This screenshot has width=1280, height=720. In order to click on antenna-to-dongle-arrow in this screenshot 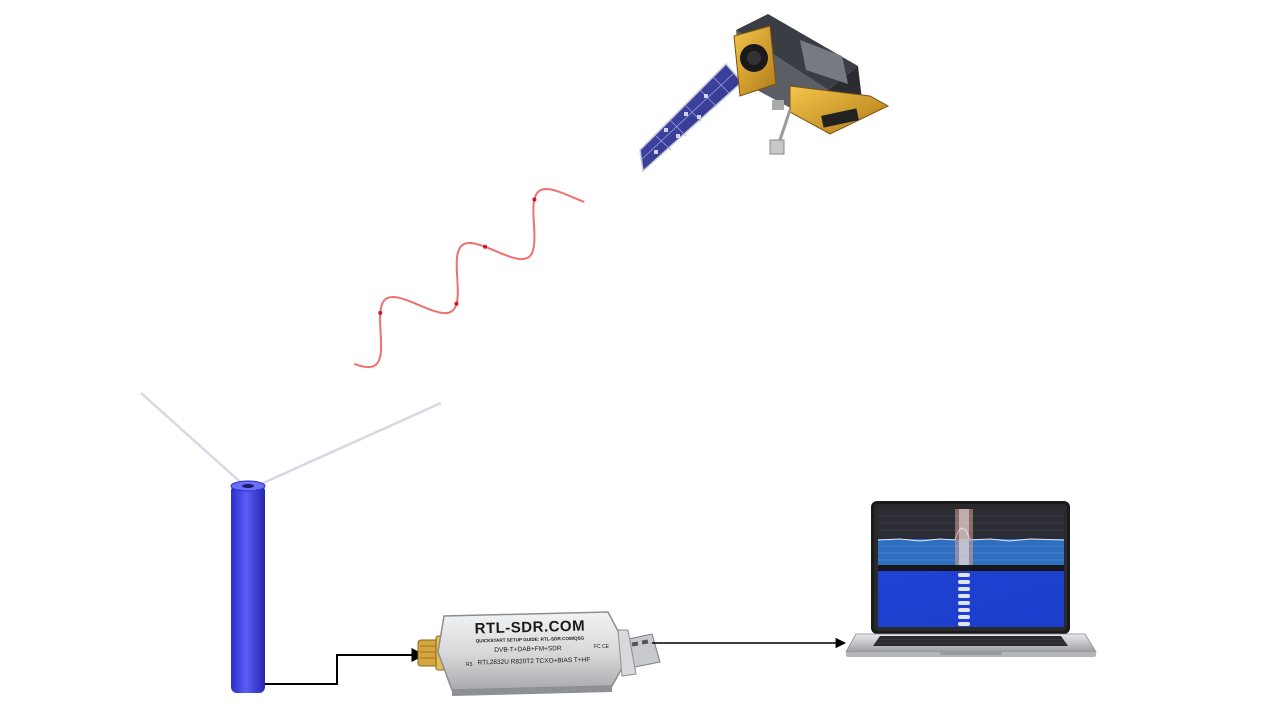, I will do `click(345, 666)`.